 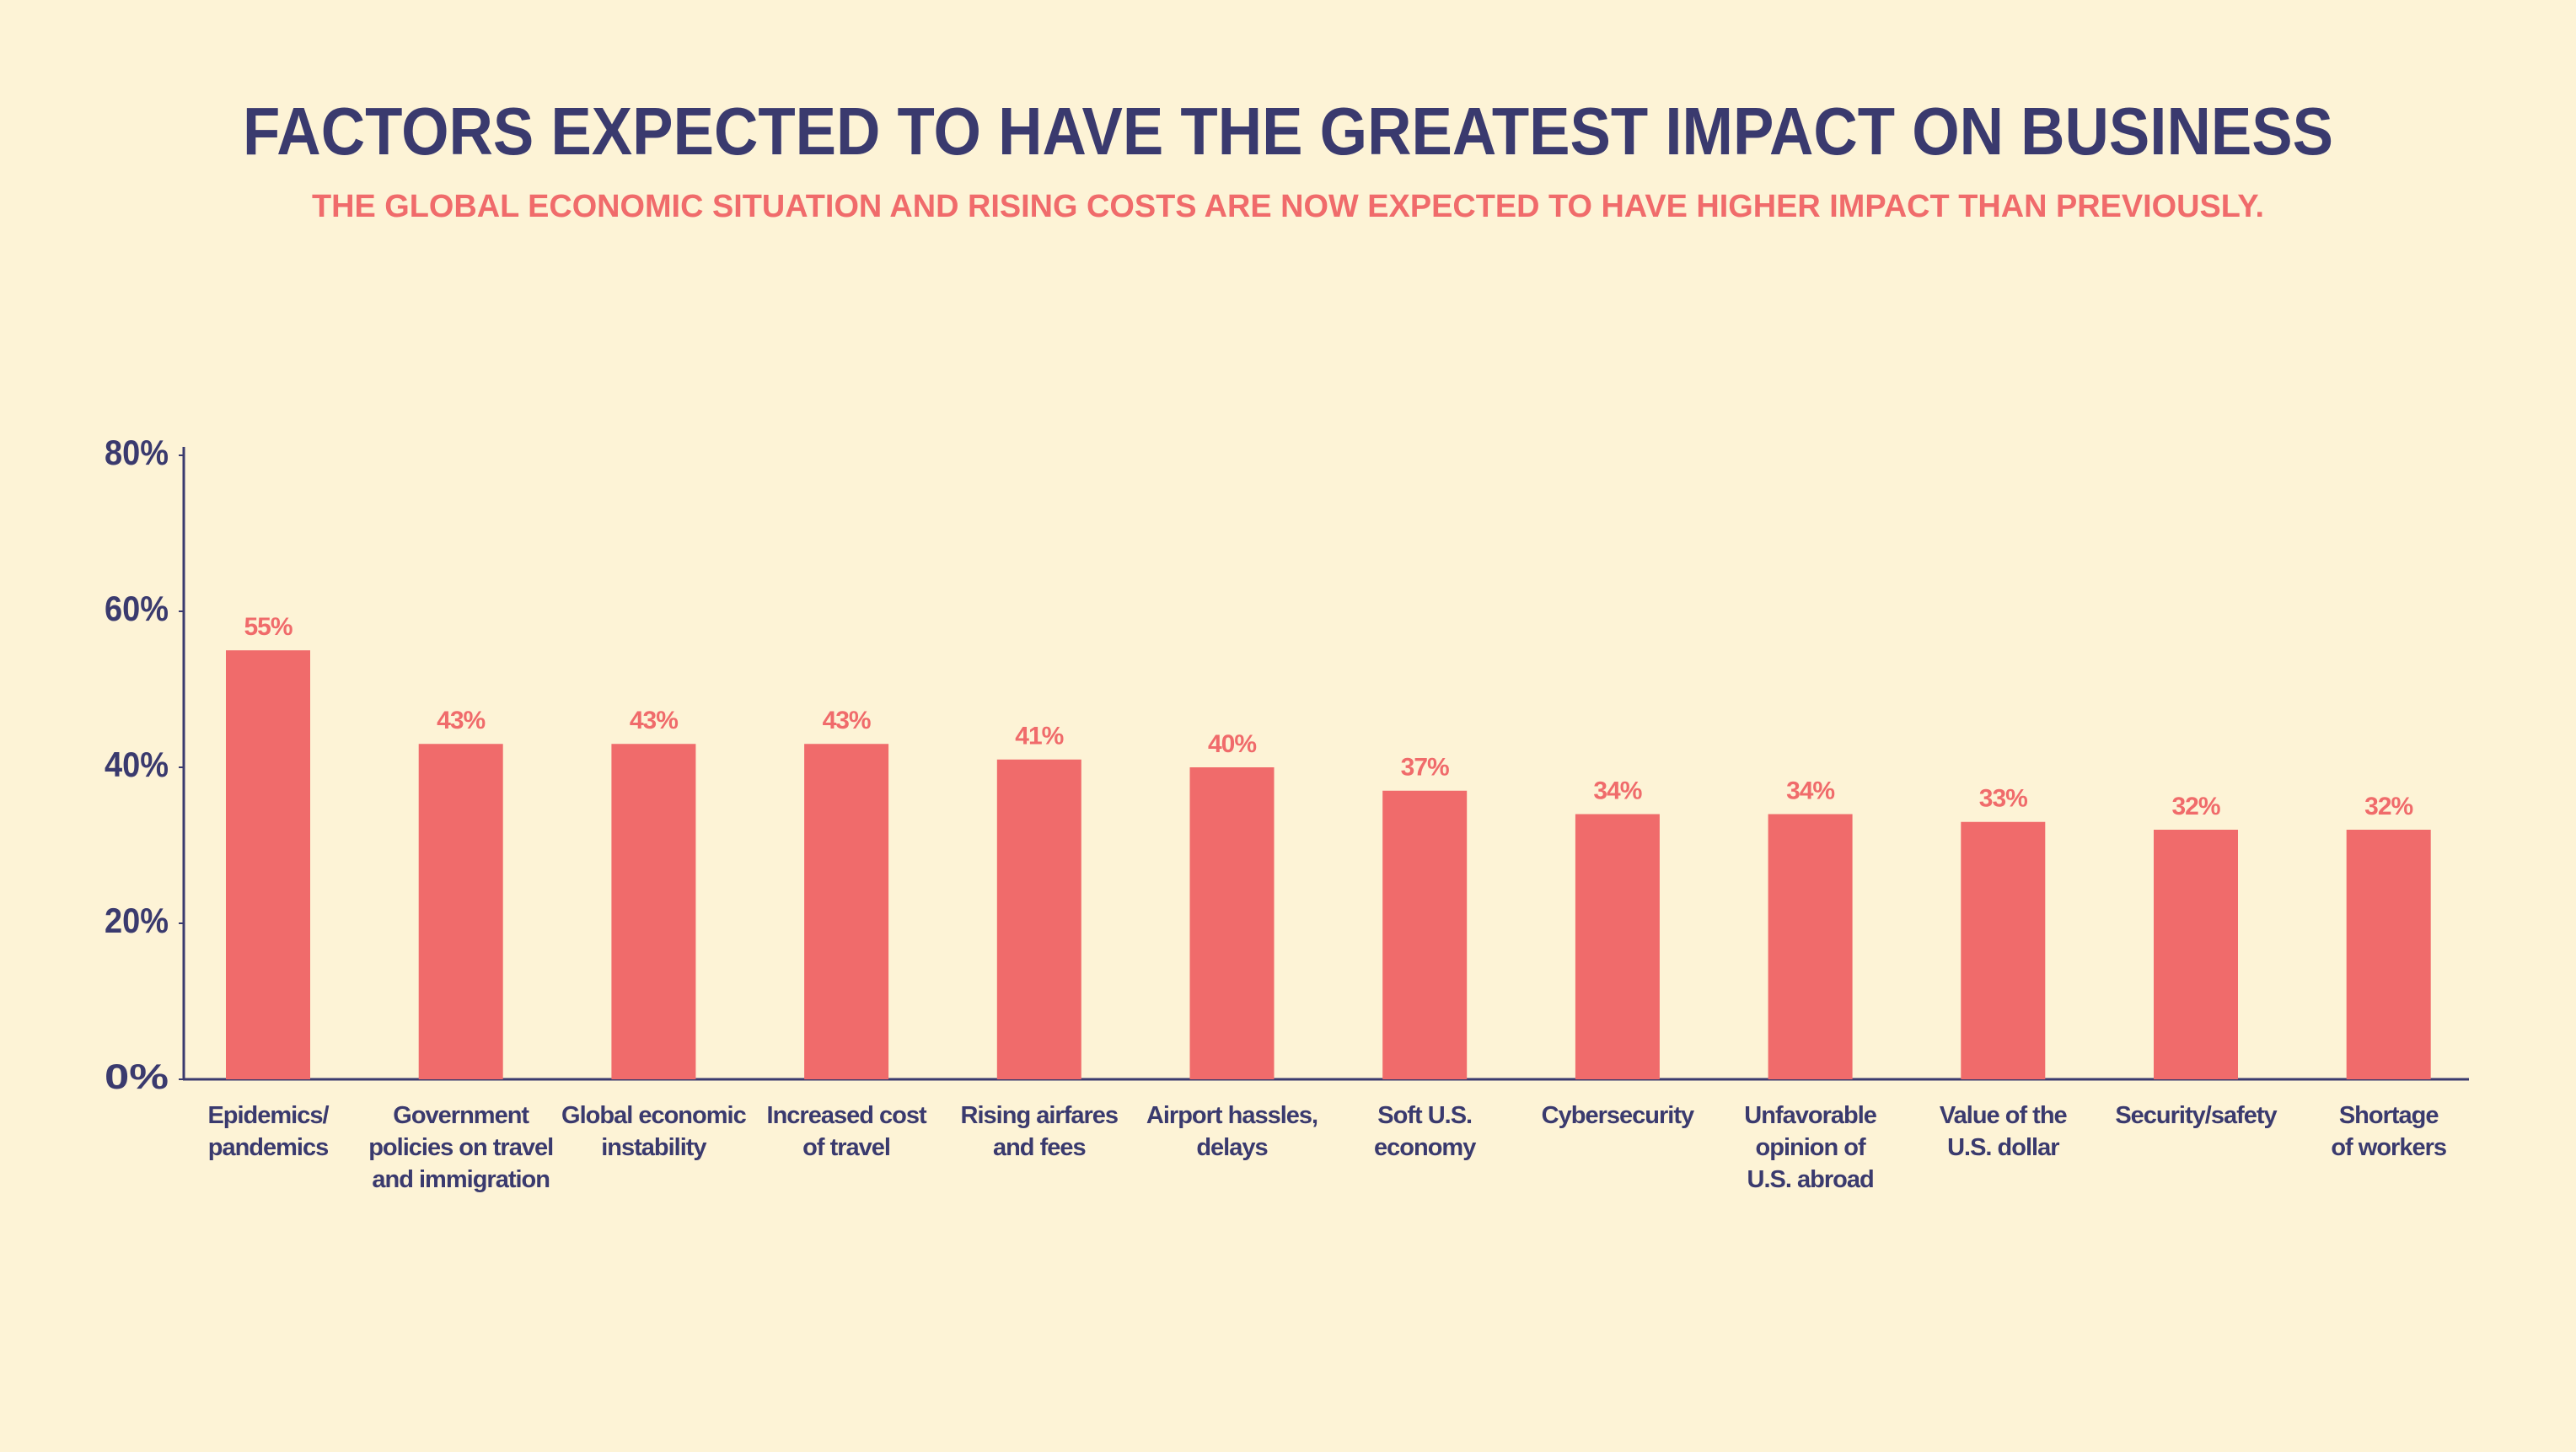 I want to click on y-tick-label: 60%, so click(x=137, y=608).